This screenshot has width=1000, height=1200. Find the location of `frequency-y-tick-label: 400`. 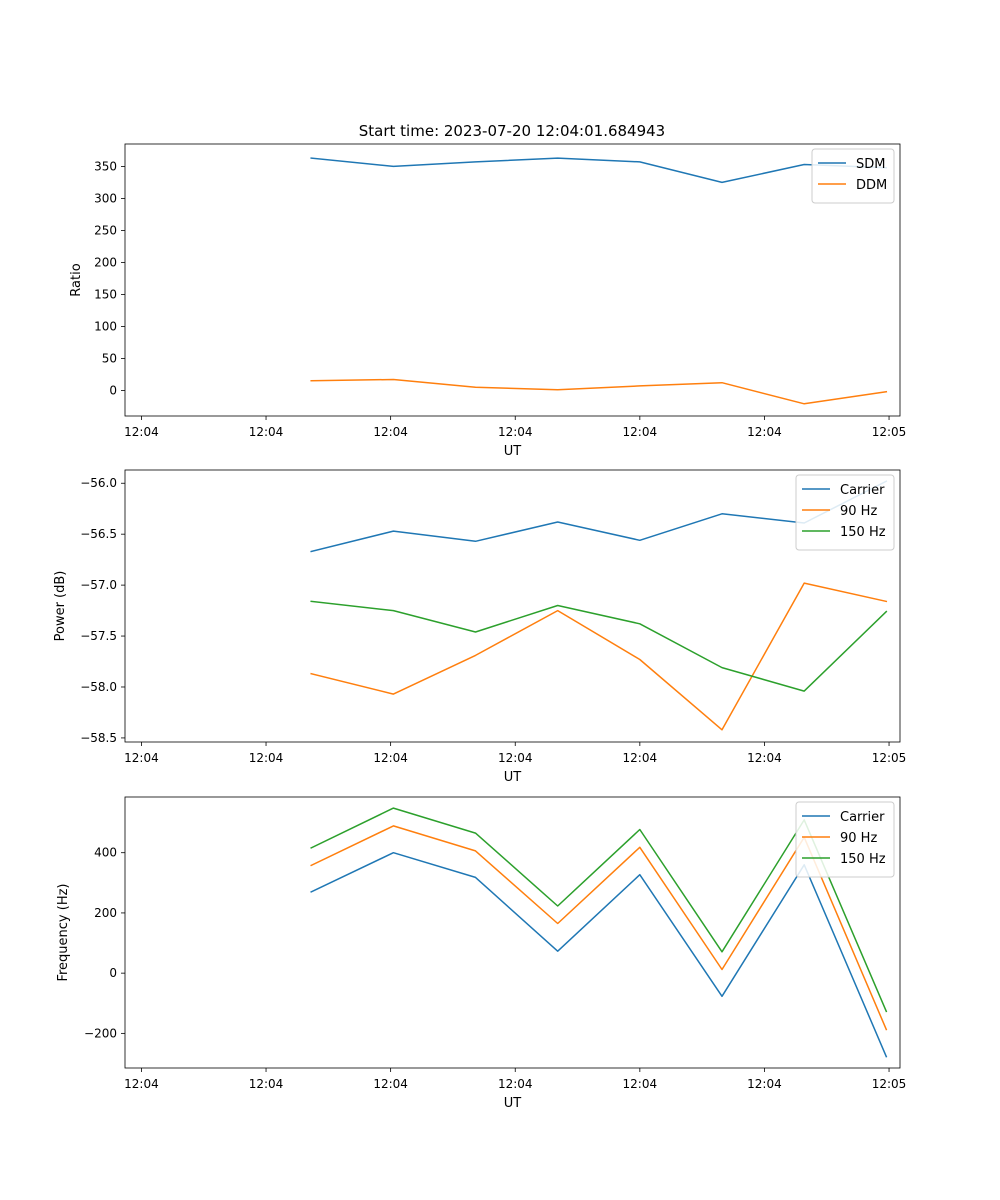

frequency-y-tick-label: 400 is located at coordinates (105, 853).